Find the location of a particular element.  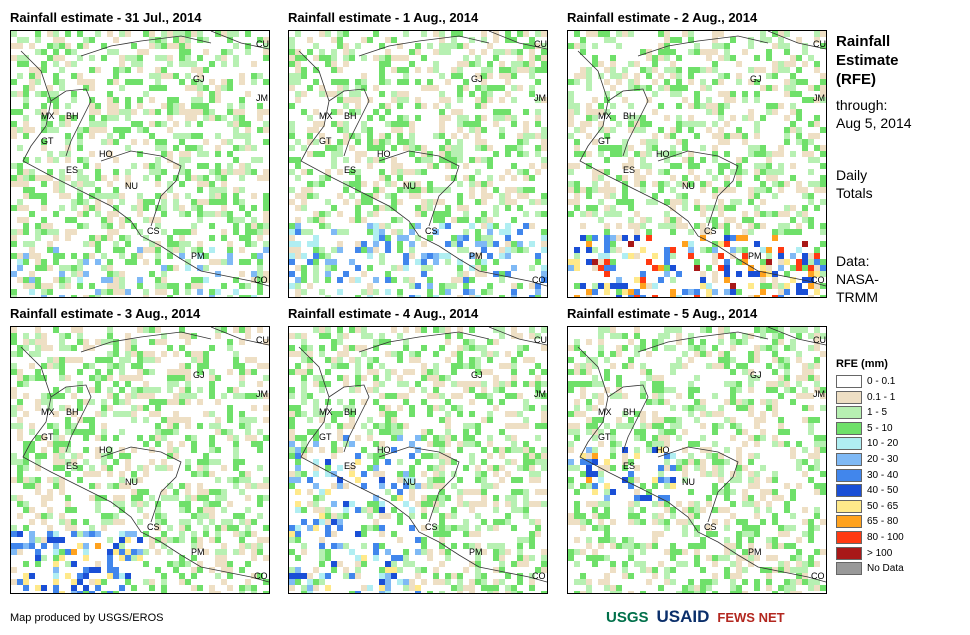

country-label-es: ES is located at coordinates (629, 170).